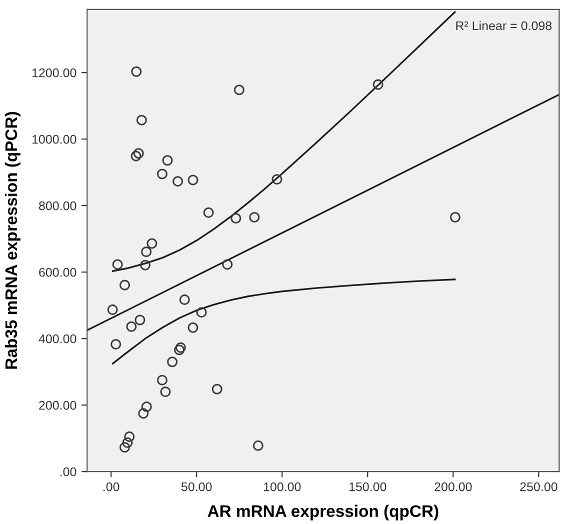 The image size is (562, 524). I want to click on y-tick-label: .00, so click(68, 471).